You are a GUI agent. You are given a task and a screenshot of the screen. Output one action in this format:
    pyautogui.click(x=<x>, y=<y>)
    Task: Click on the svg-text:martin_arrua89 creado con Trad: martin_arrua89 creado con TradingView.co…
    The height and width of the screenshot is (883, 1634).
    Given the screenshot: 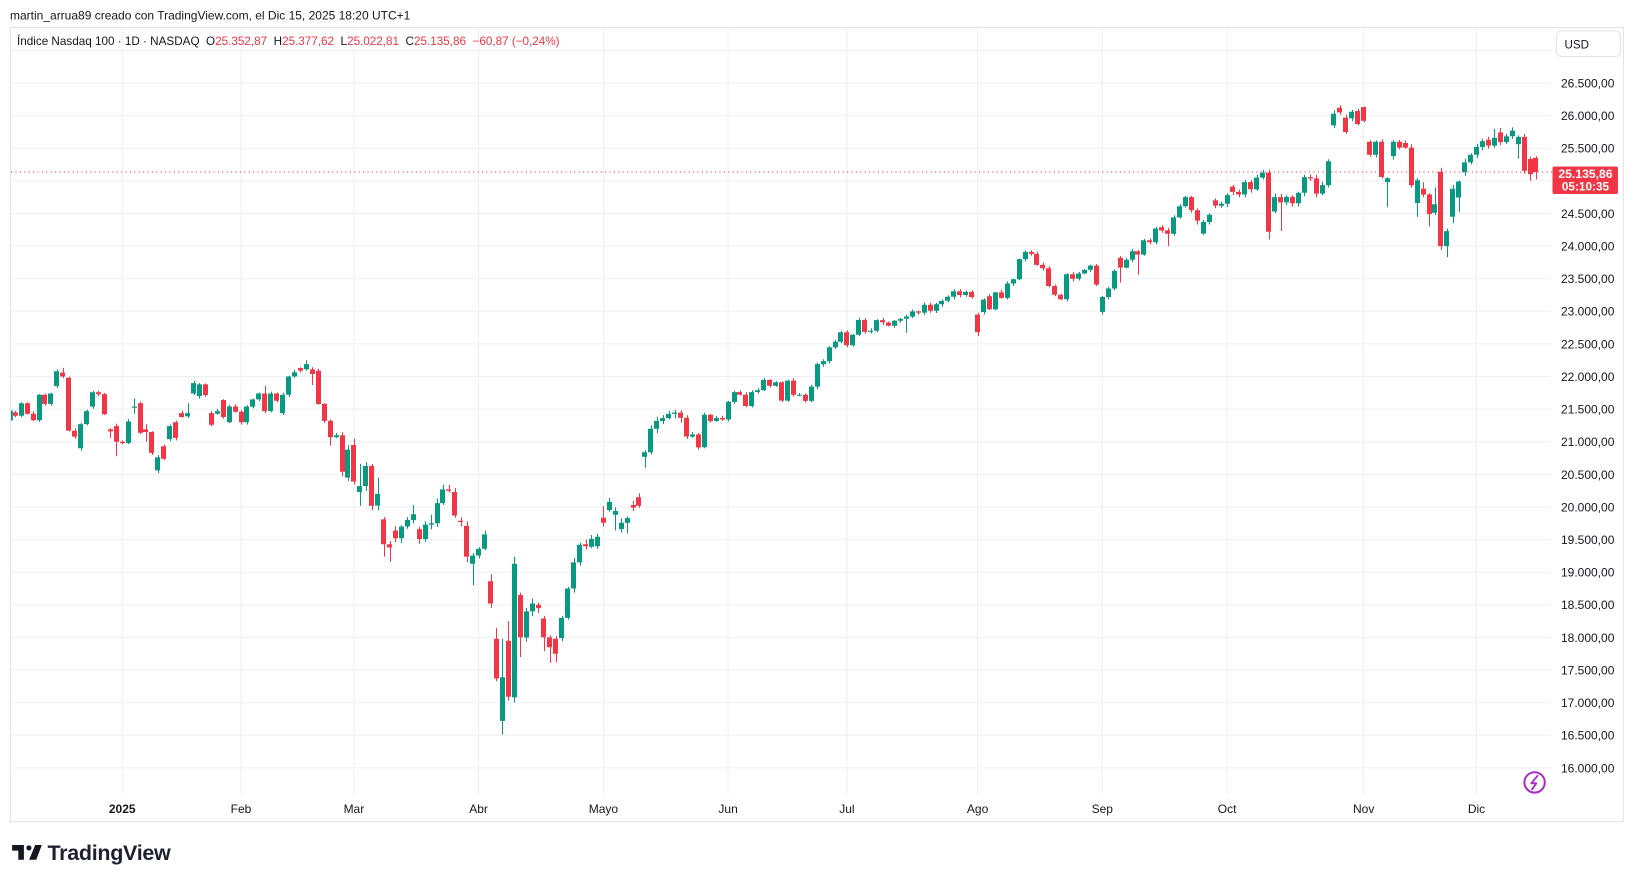 What is the action you would take?
    pyautogui.click(x=210, y=16)
    